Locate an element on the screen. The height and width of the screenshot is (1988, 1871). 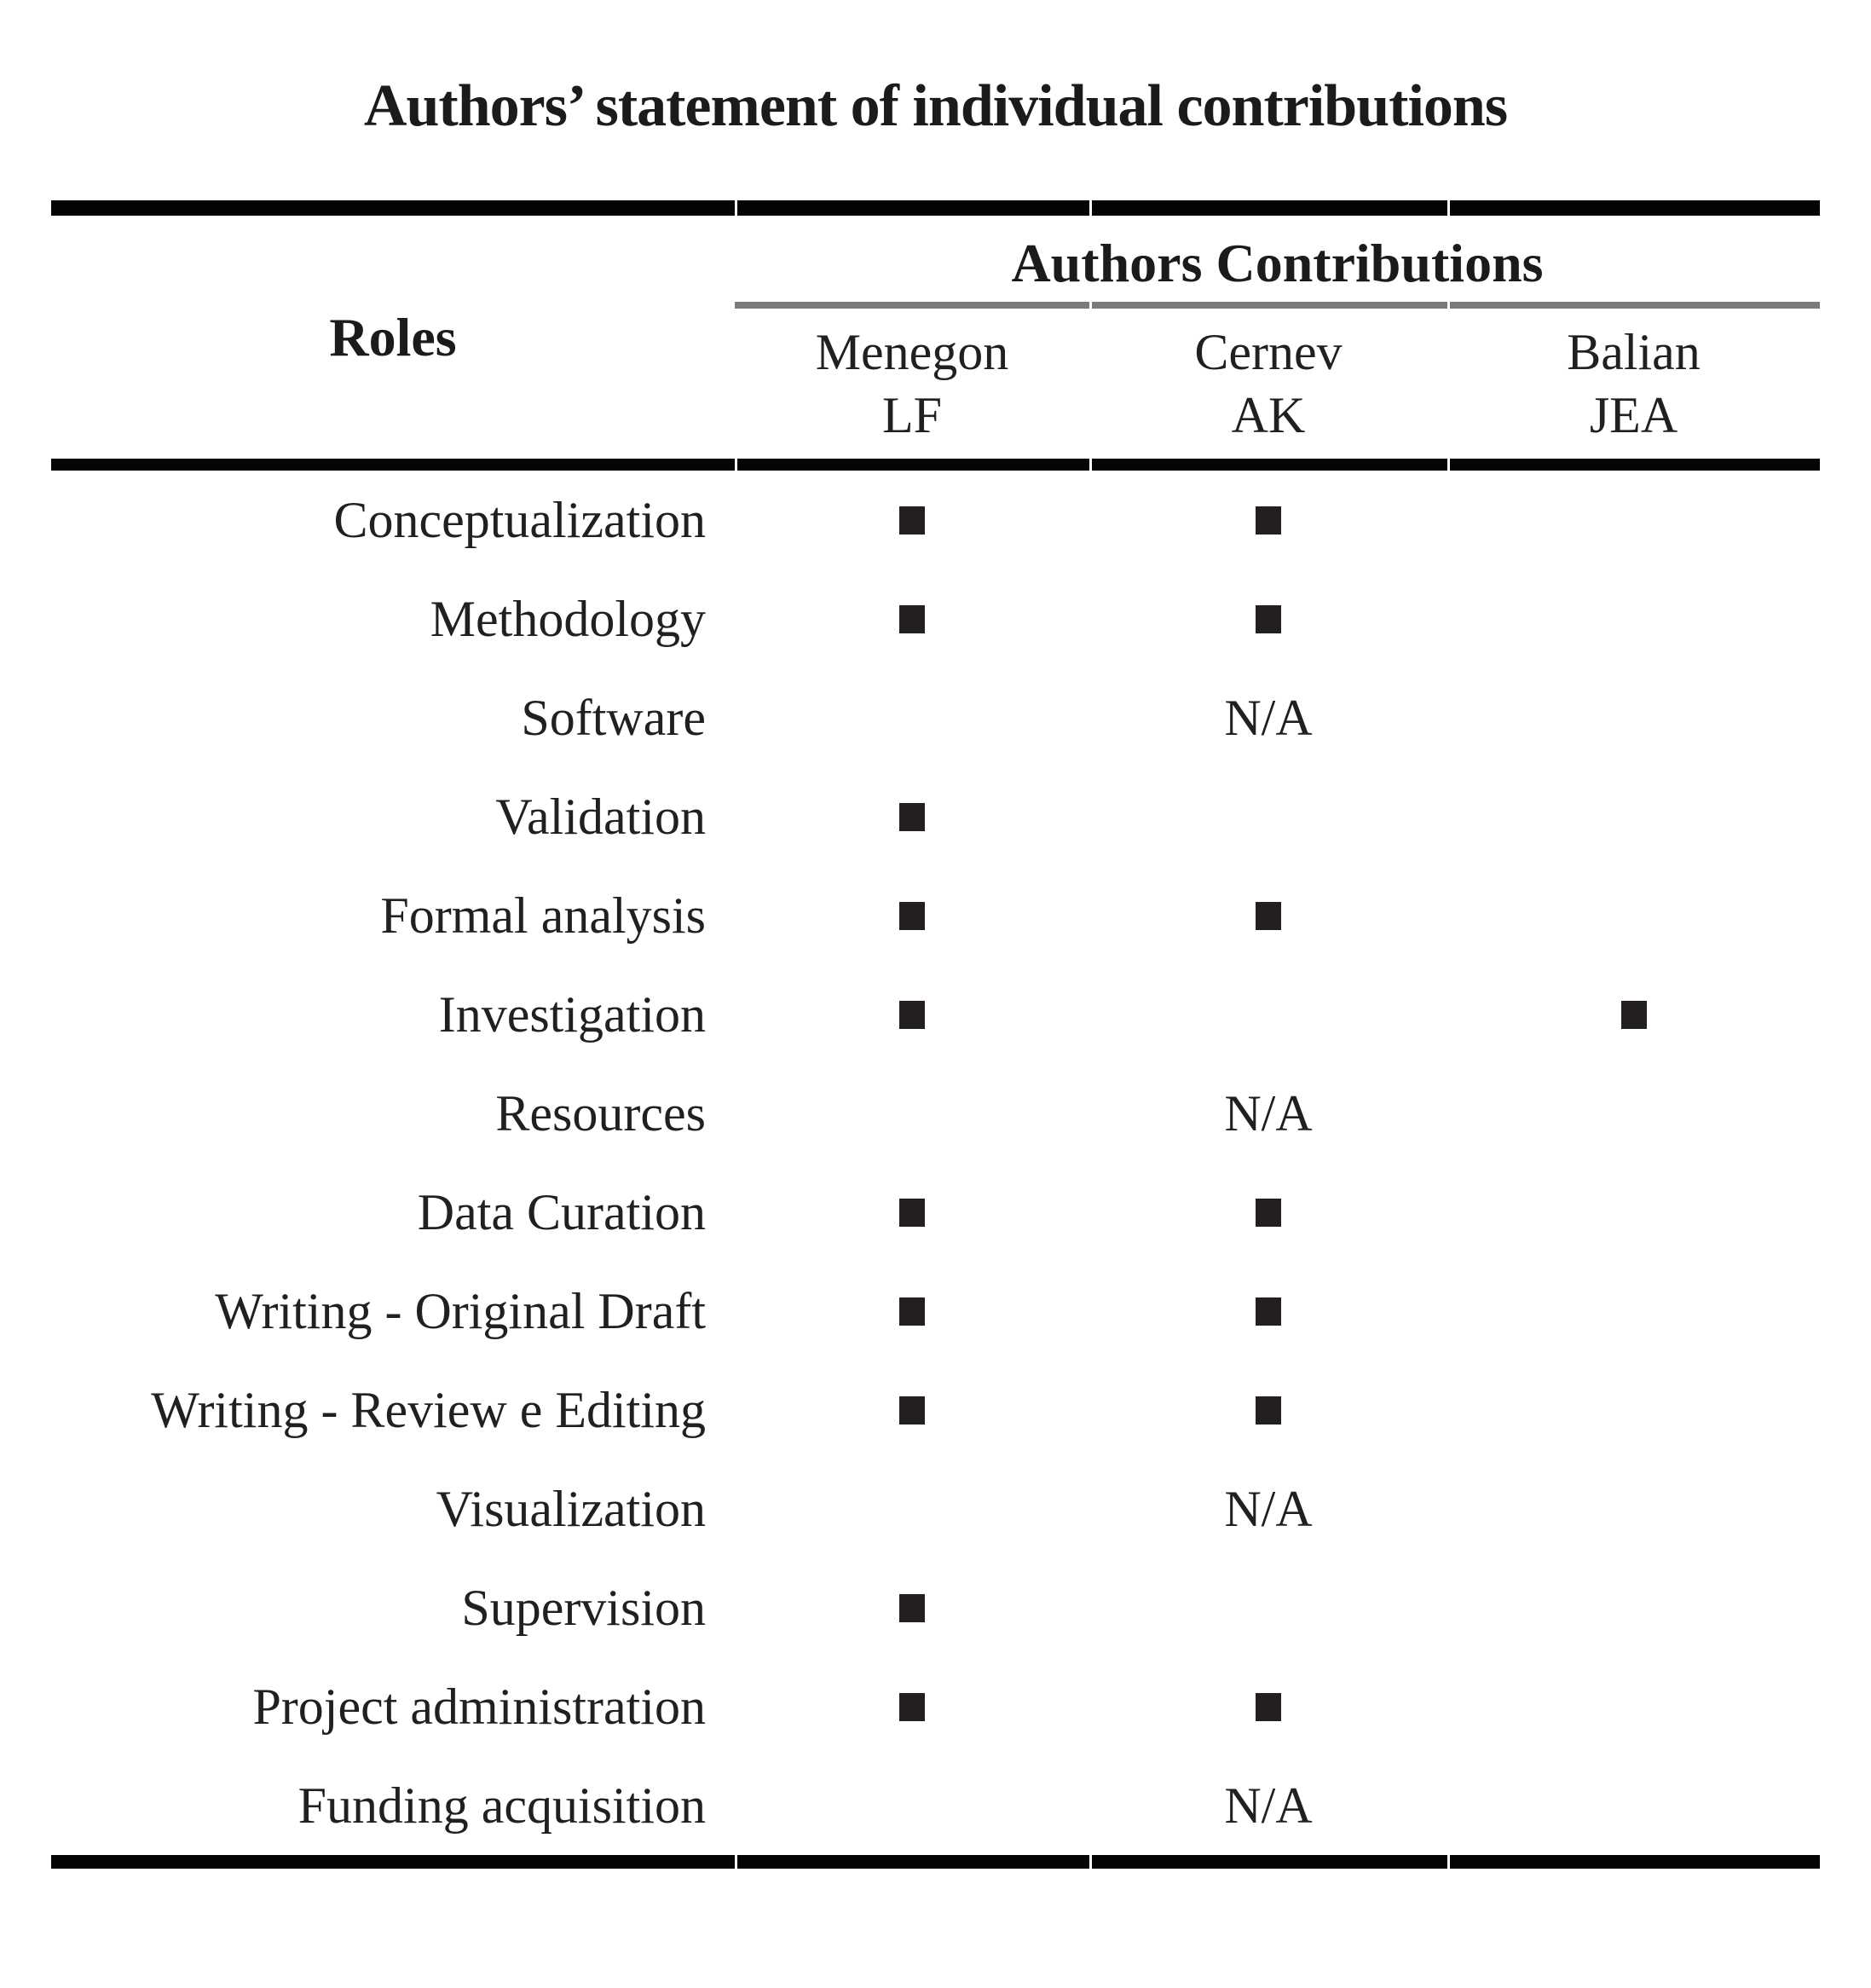
author-header: Balian JEA is located at coordinates (1633, 384).